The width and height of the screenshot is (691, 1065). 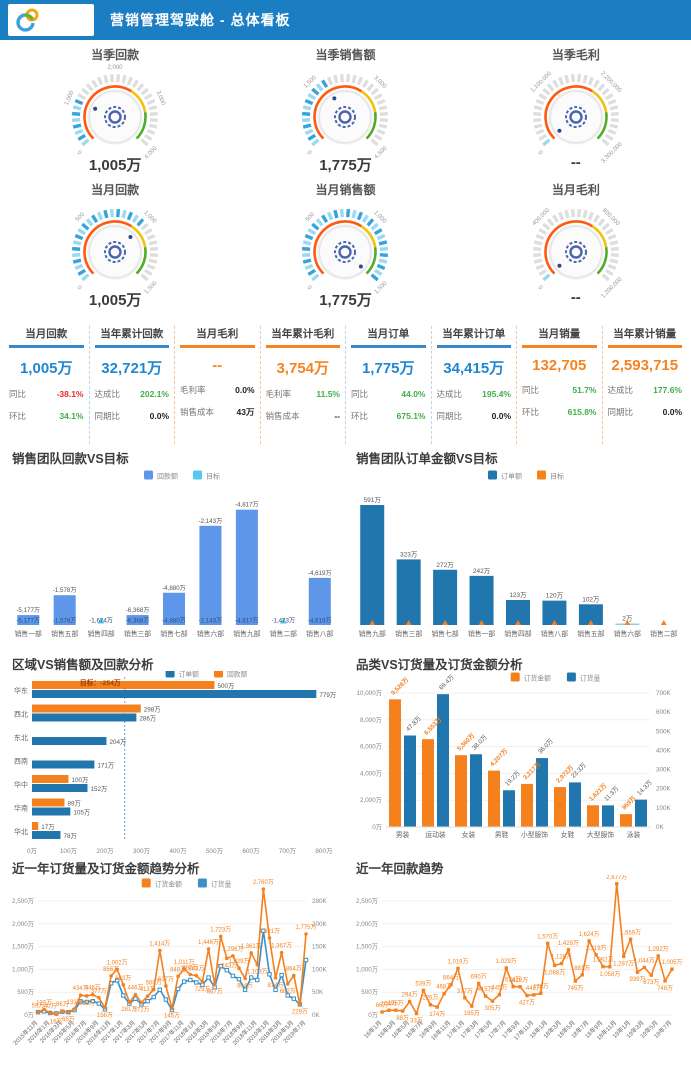 What do you see at coordinates (583, 677) in the screenshot?
I see `legend-item: 订货量` at bounding box center [583, 677].